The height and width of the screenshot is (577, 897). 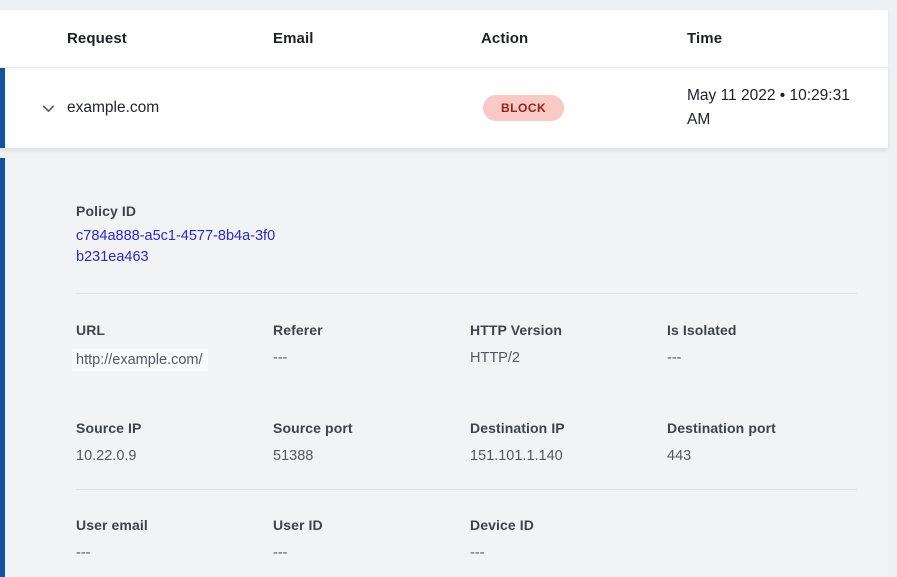 I want to click on policy-id-link: c784a888-a5c1-4577-8b4a-3f0b231ea463, so click(x=176, y=246).